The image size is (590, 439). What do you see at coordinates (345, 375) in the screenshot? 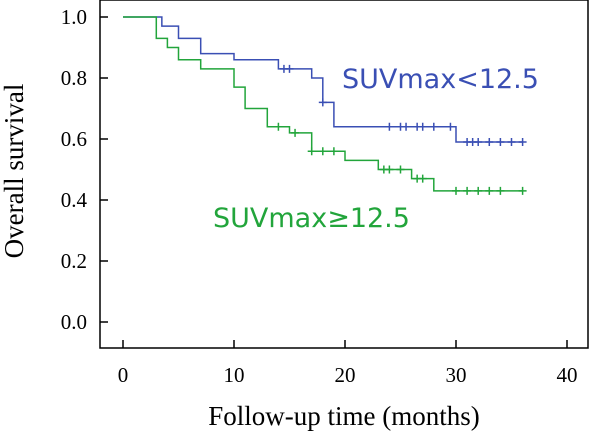
I see `x-tick-label: 20` at bounding box center [345, 375].